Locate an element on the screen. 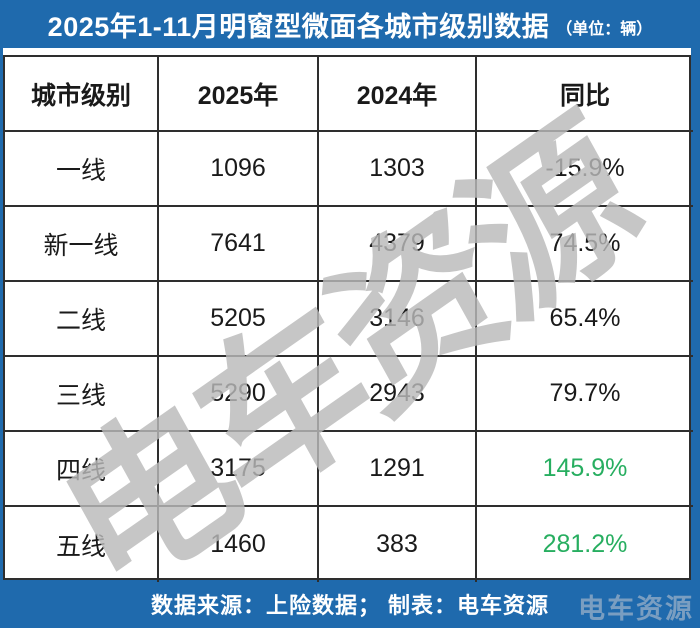 Image resolution: width=700 pixels, height=628 pixels. column-header-2025: 2025年 is located at coordinates (239, 94).